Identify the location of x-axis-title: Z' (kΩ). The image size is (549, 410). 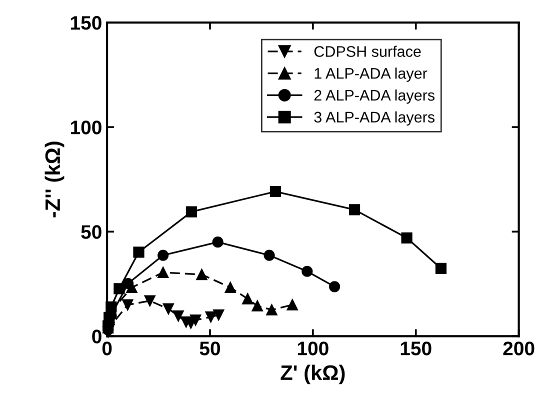
(312, 374).